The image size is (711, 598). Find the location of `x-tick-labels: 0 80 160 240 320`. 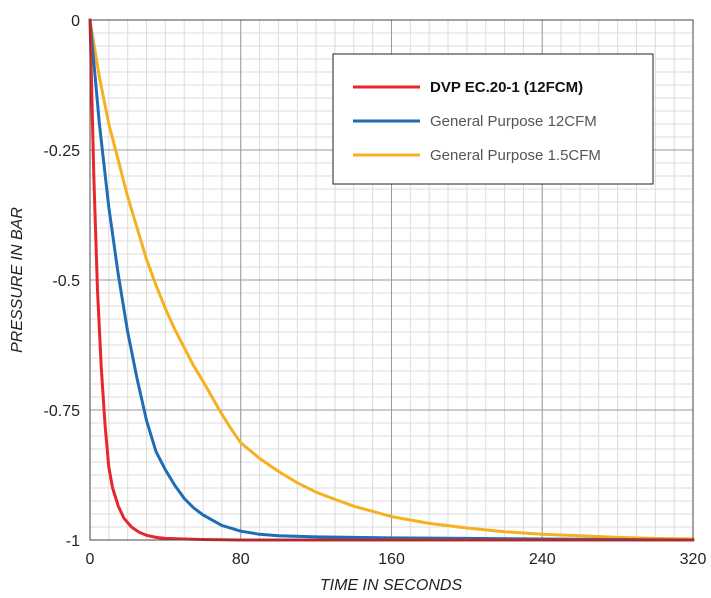

x-tick-labels: 0 80 160 240 320 is located at coordinates (396, 559).